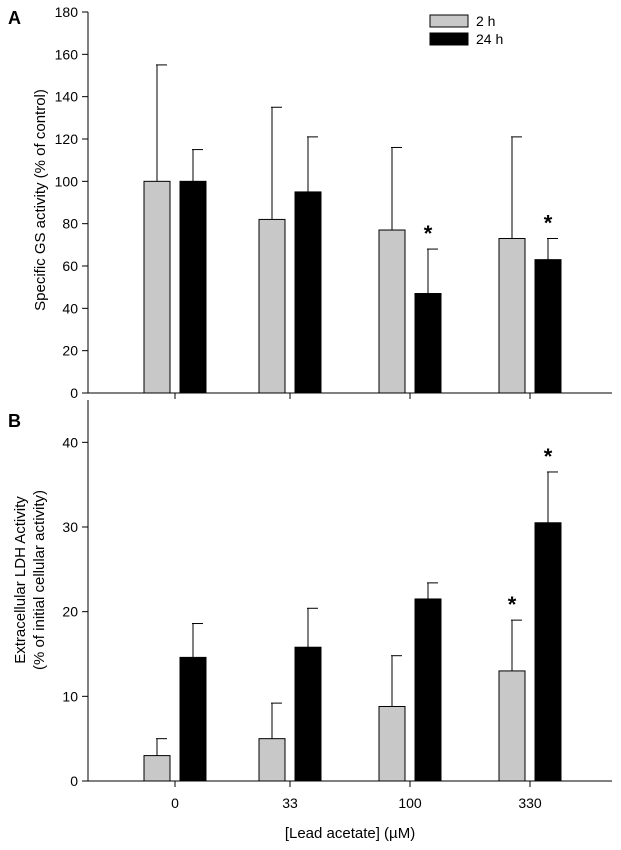 Image resolution: width=621 pixels, height=850 pixels. I want to click on panel-a-y-tick-label: 120, so click(67, 139).